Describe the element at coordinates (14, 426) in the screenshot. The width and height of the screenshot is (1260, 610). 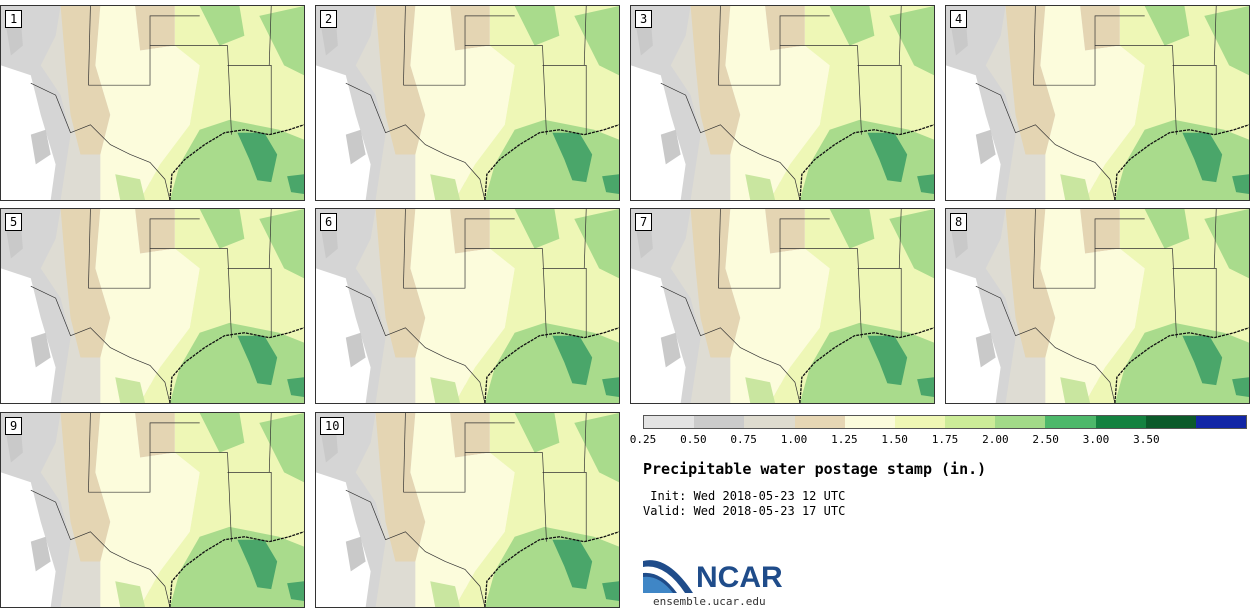
I see `member-number: 9` at that location.